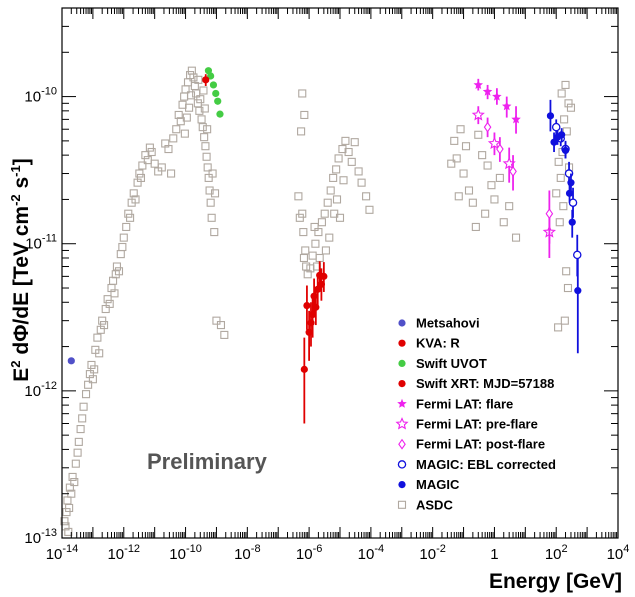 Image resolution: width=635 pixels, height=597 pixels. Describe the element at coordinates (455, 403) in the screenshot. I see `legend-item: Fermi LAT: flare` at that location.